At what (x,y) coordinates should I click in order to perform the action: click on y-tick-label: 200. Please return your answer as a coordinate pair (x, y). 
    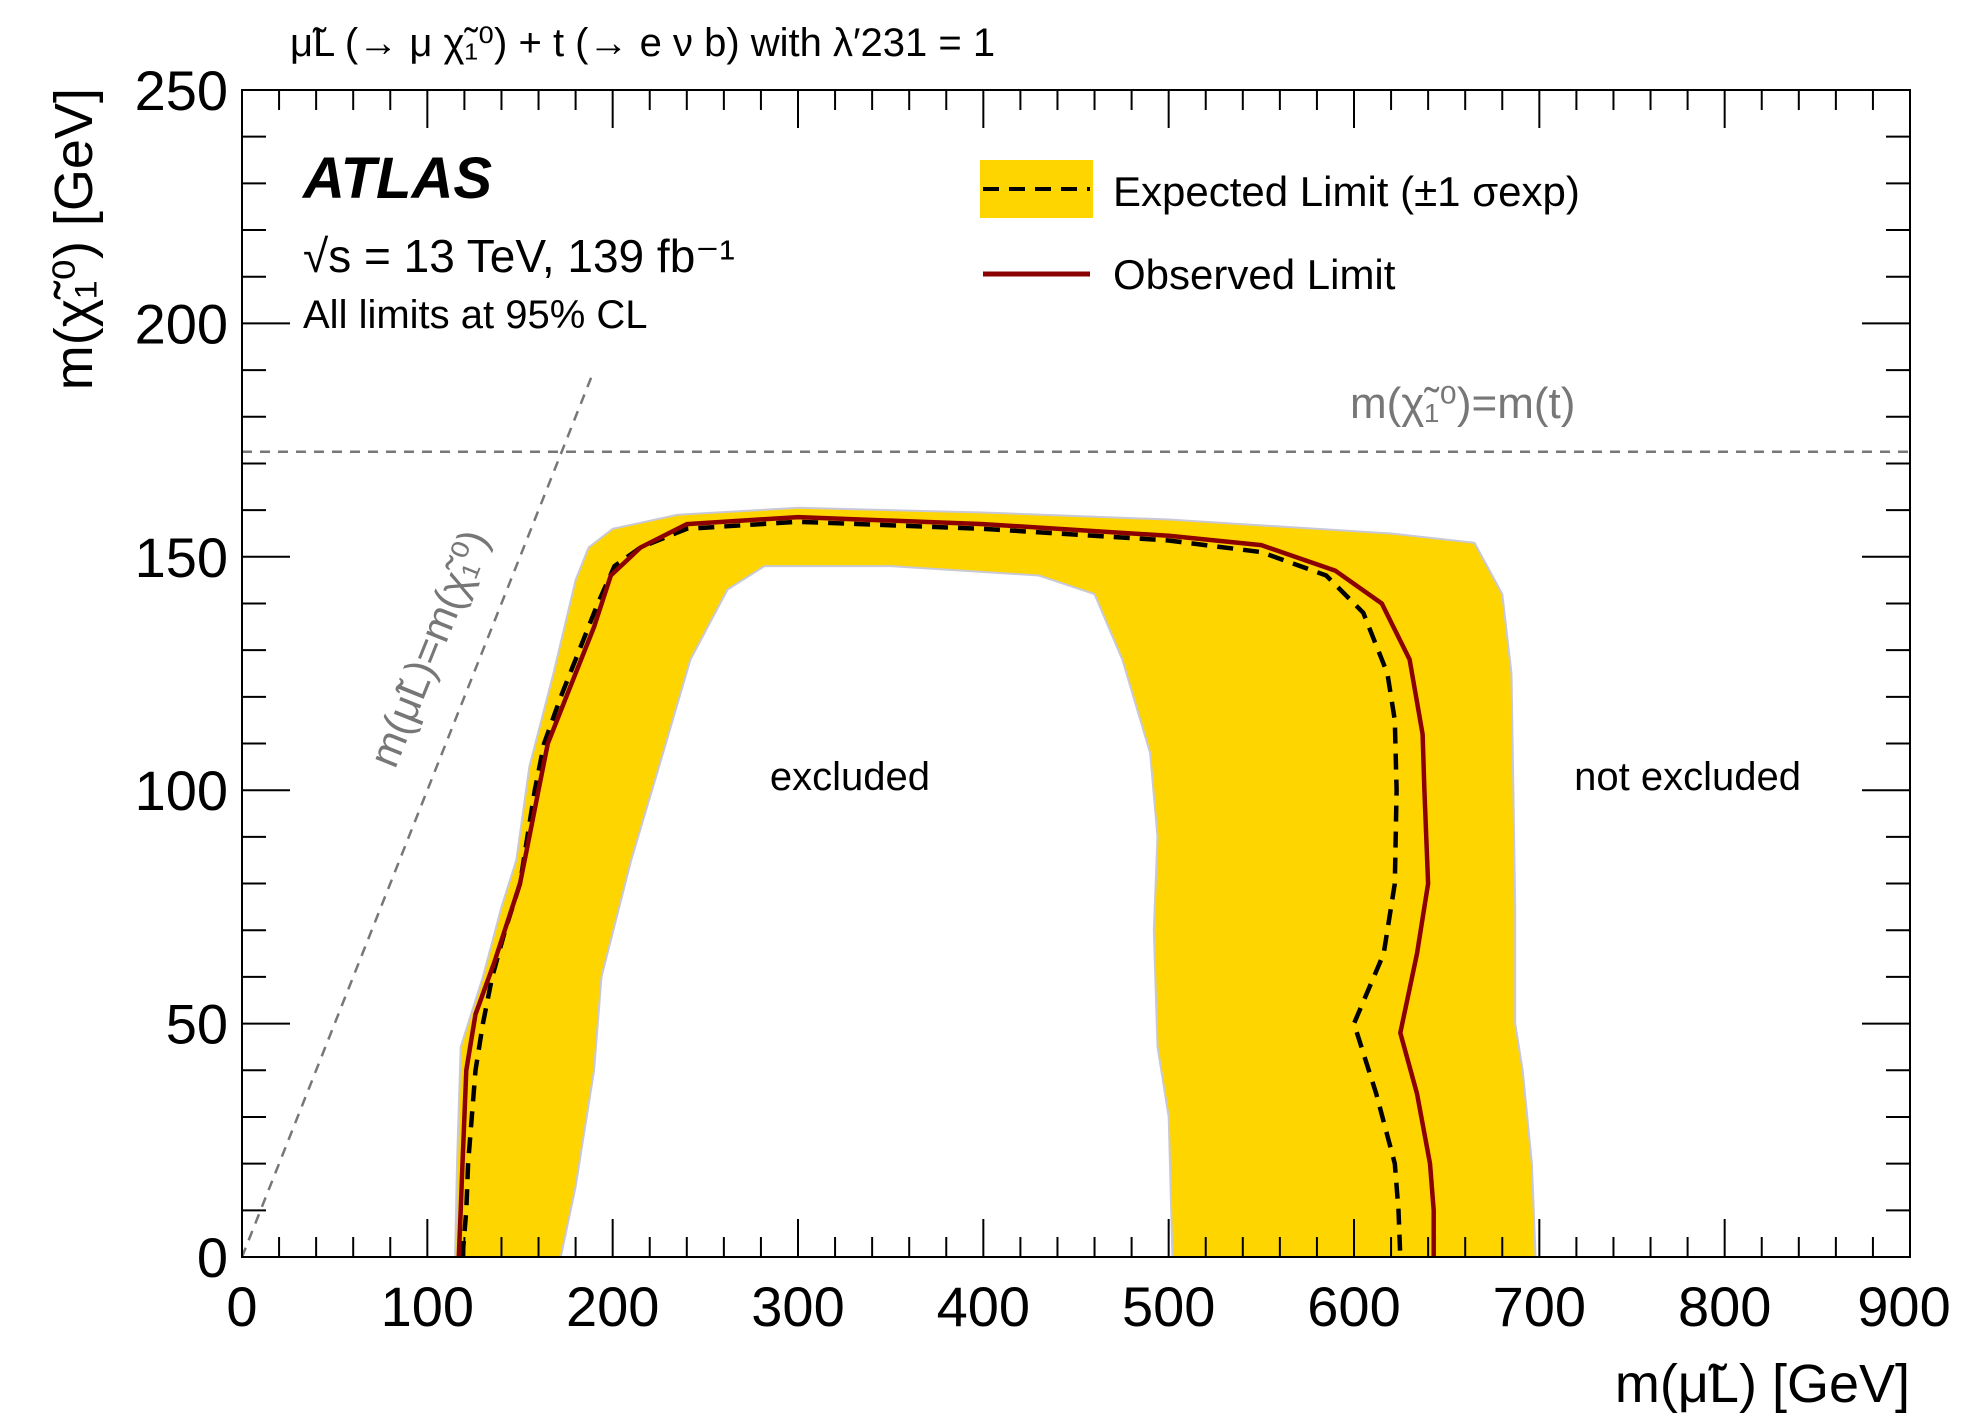
    Looking at the image, I should click on (181, 323).